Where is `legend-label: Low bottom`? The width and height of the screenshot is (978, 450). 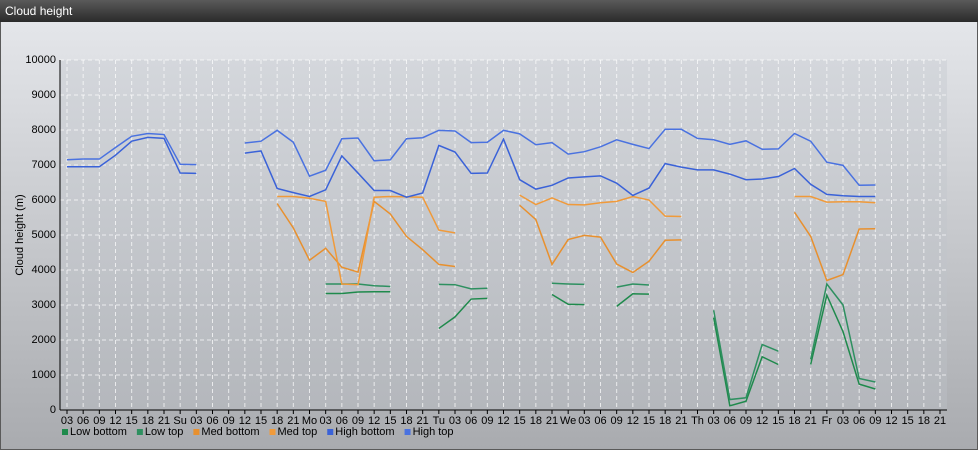 legend-label: Low bottom is located at coordinates (98, 432).